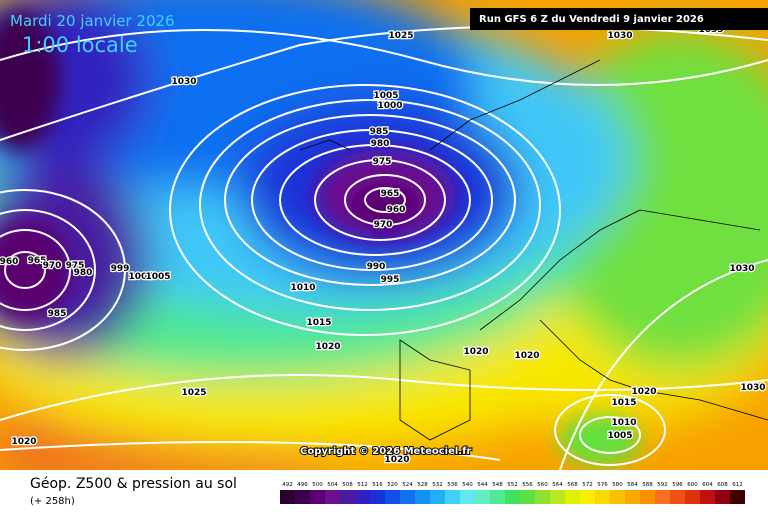  Describe the element at coordinates (632, 485) in the screenshot. I see `scale-label: 584` at that location.